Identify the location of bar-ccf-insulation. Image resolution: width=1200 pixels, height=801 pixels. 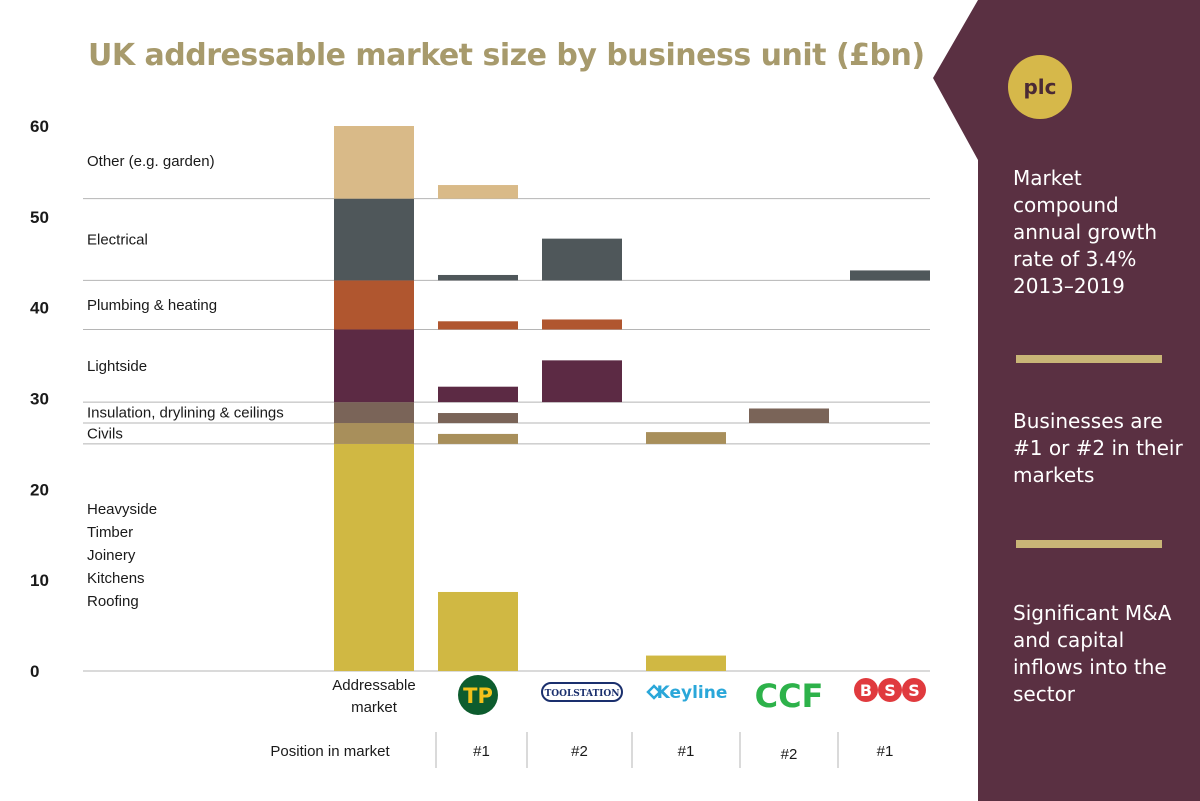
(789, 416).